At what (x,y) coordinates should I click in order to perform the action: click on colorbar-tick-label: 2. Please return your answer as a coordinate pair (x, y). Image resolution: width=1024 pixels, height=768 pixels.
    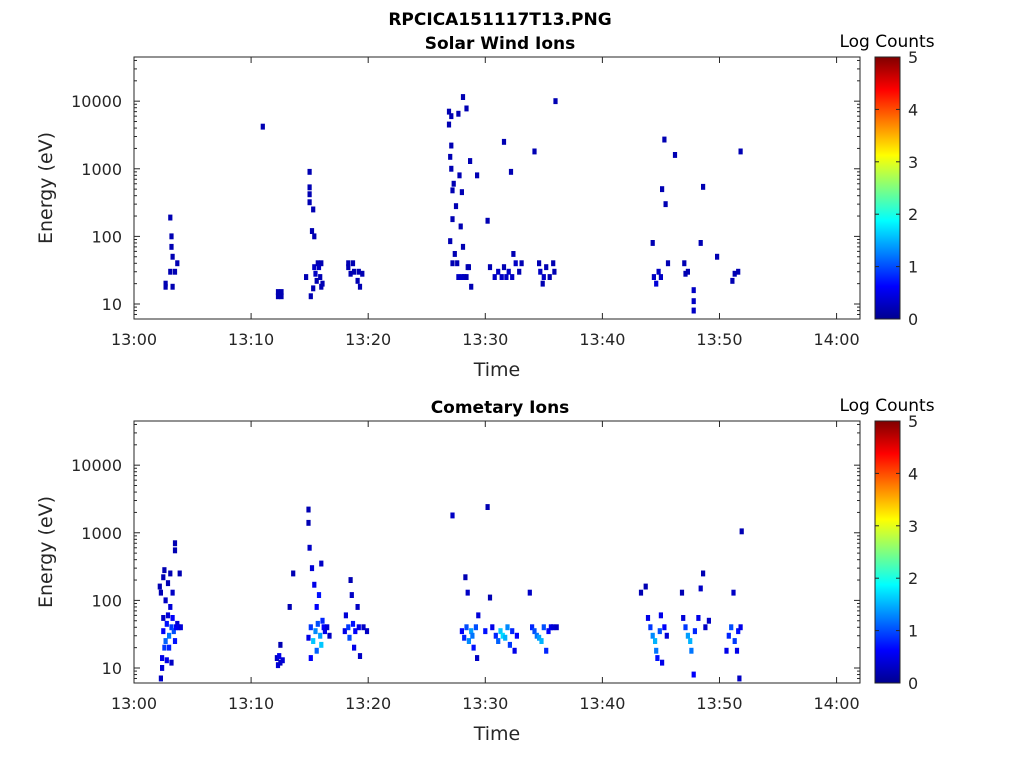
    Looking at the image, I should click on (913, 214).